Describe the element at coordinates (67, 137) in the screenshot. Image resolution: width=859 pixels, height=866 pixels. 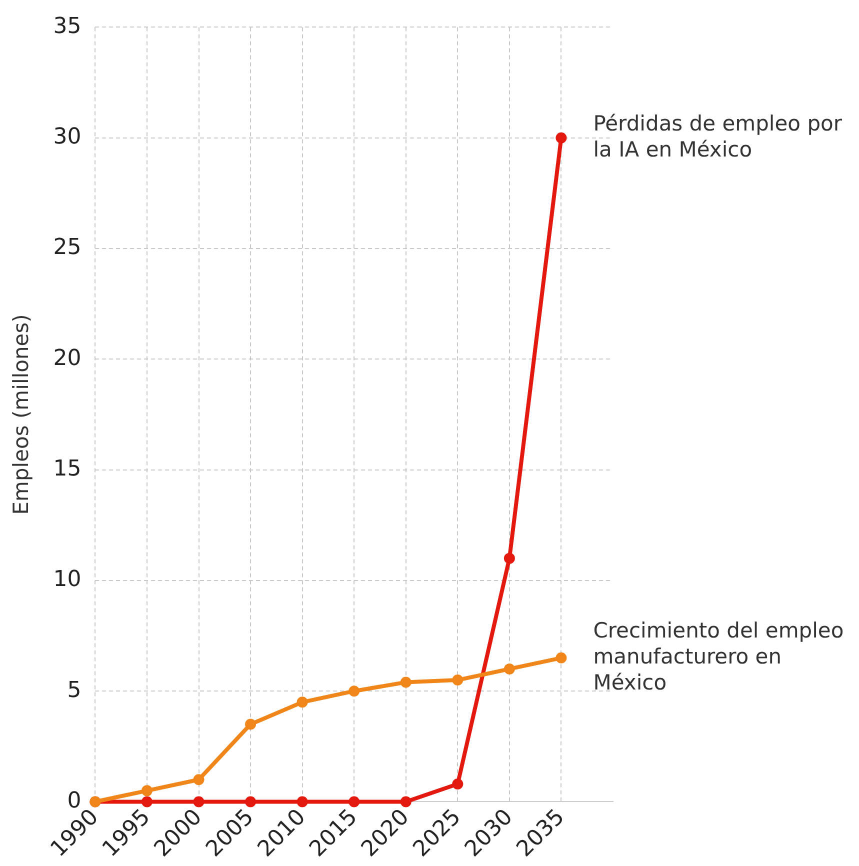
I see `y-tick-label: 30` at that location.